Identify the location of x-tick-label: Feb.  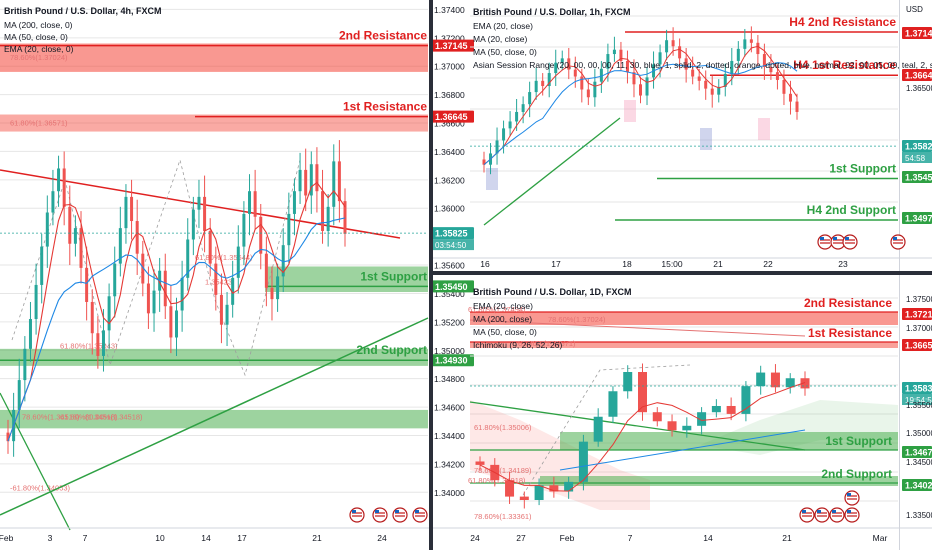
(567, 538).